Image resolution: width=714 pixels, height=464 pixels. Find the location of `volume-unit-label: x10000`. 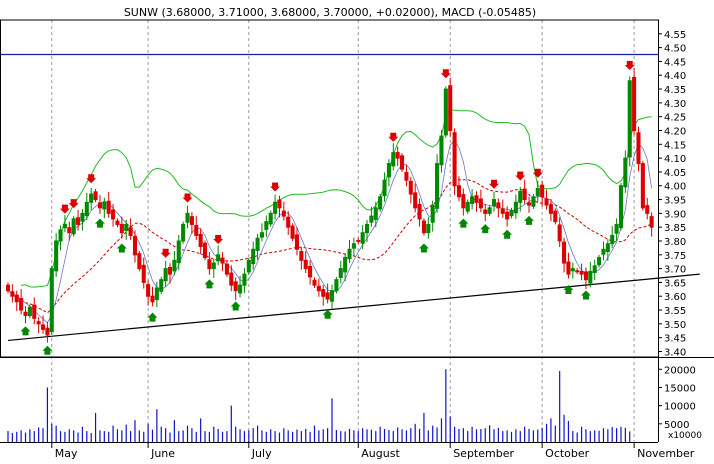

volume-unit-label: x10000 is located at coordinates (685, 436).